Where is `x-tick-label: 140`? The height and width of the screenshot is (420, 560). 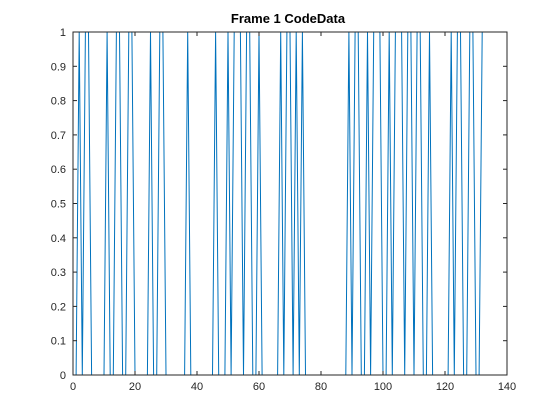
x-tick-label: 140 is located at coordinates (507, 387).